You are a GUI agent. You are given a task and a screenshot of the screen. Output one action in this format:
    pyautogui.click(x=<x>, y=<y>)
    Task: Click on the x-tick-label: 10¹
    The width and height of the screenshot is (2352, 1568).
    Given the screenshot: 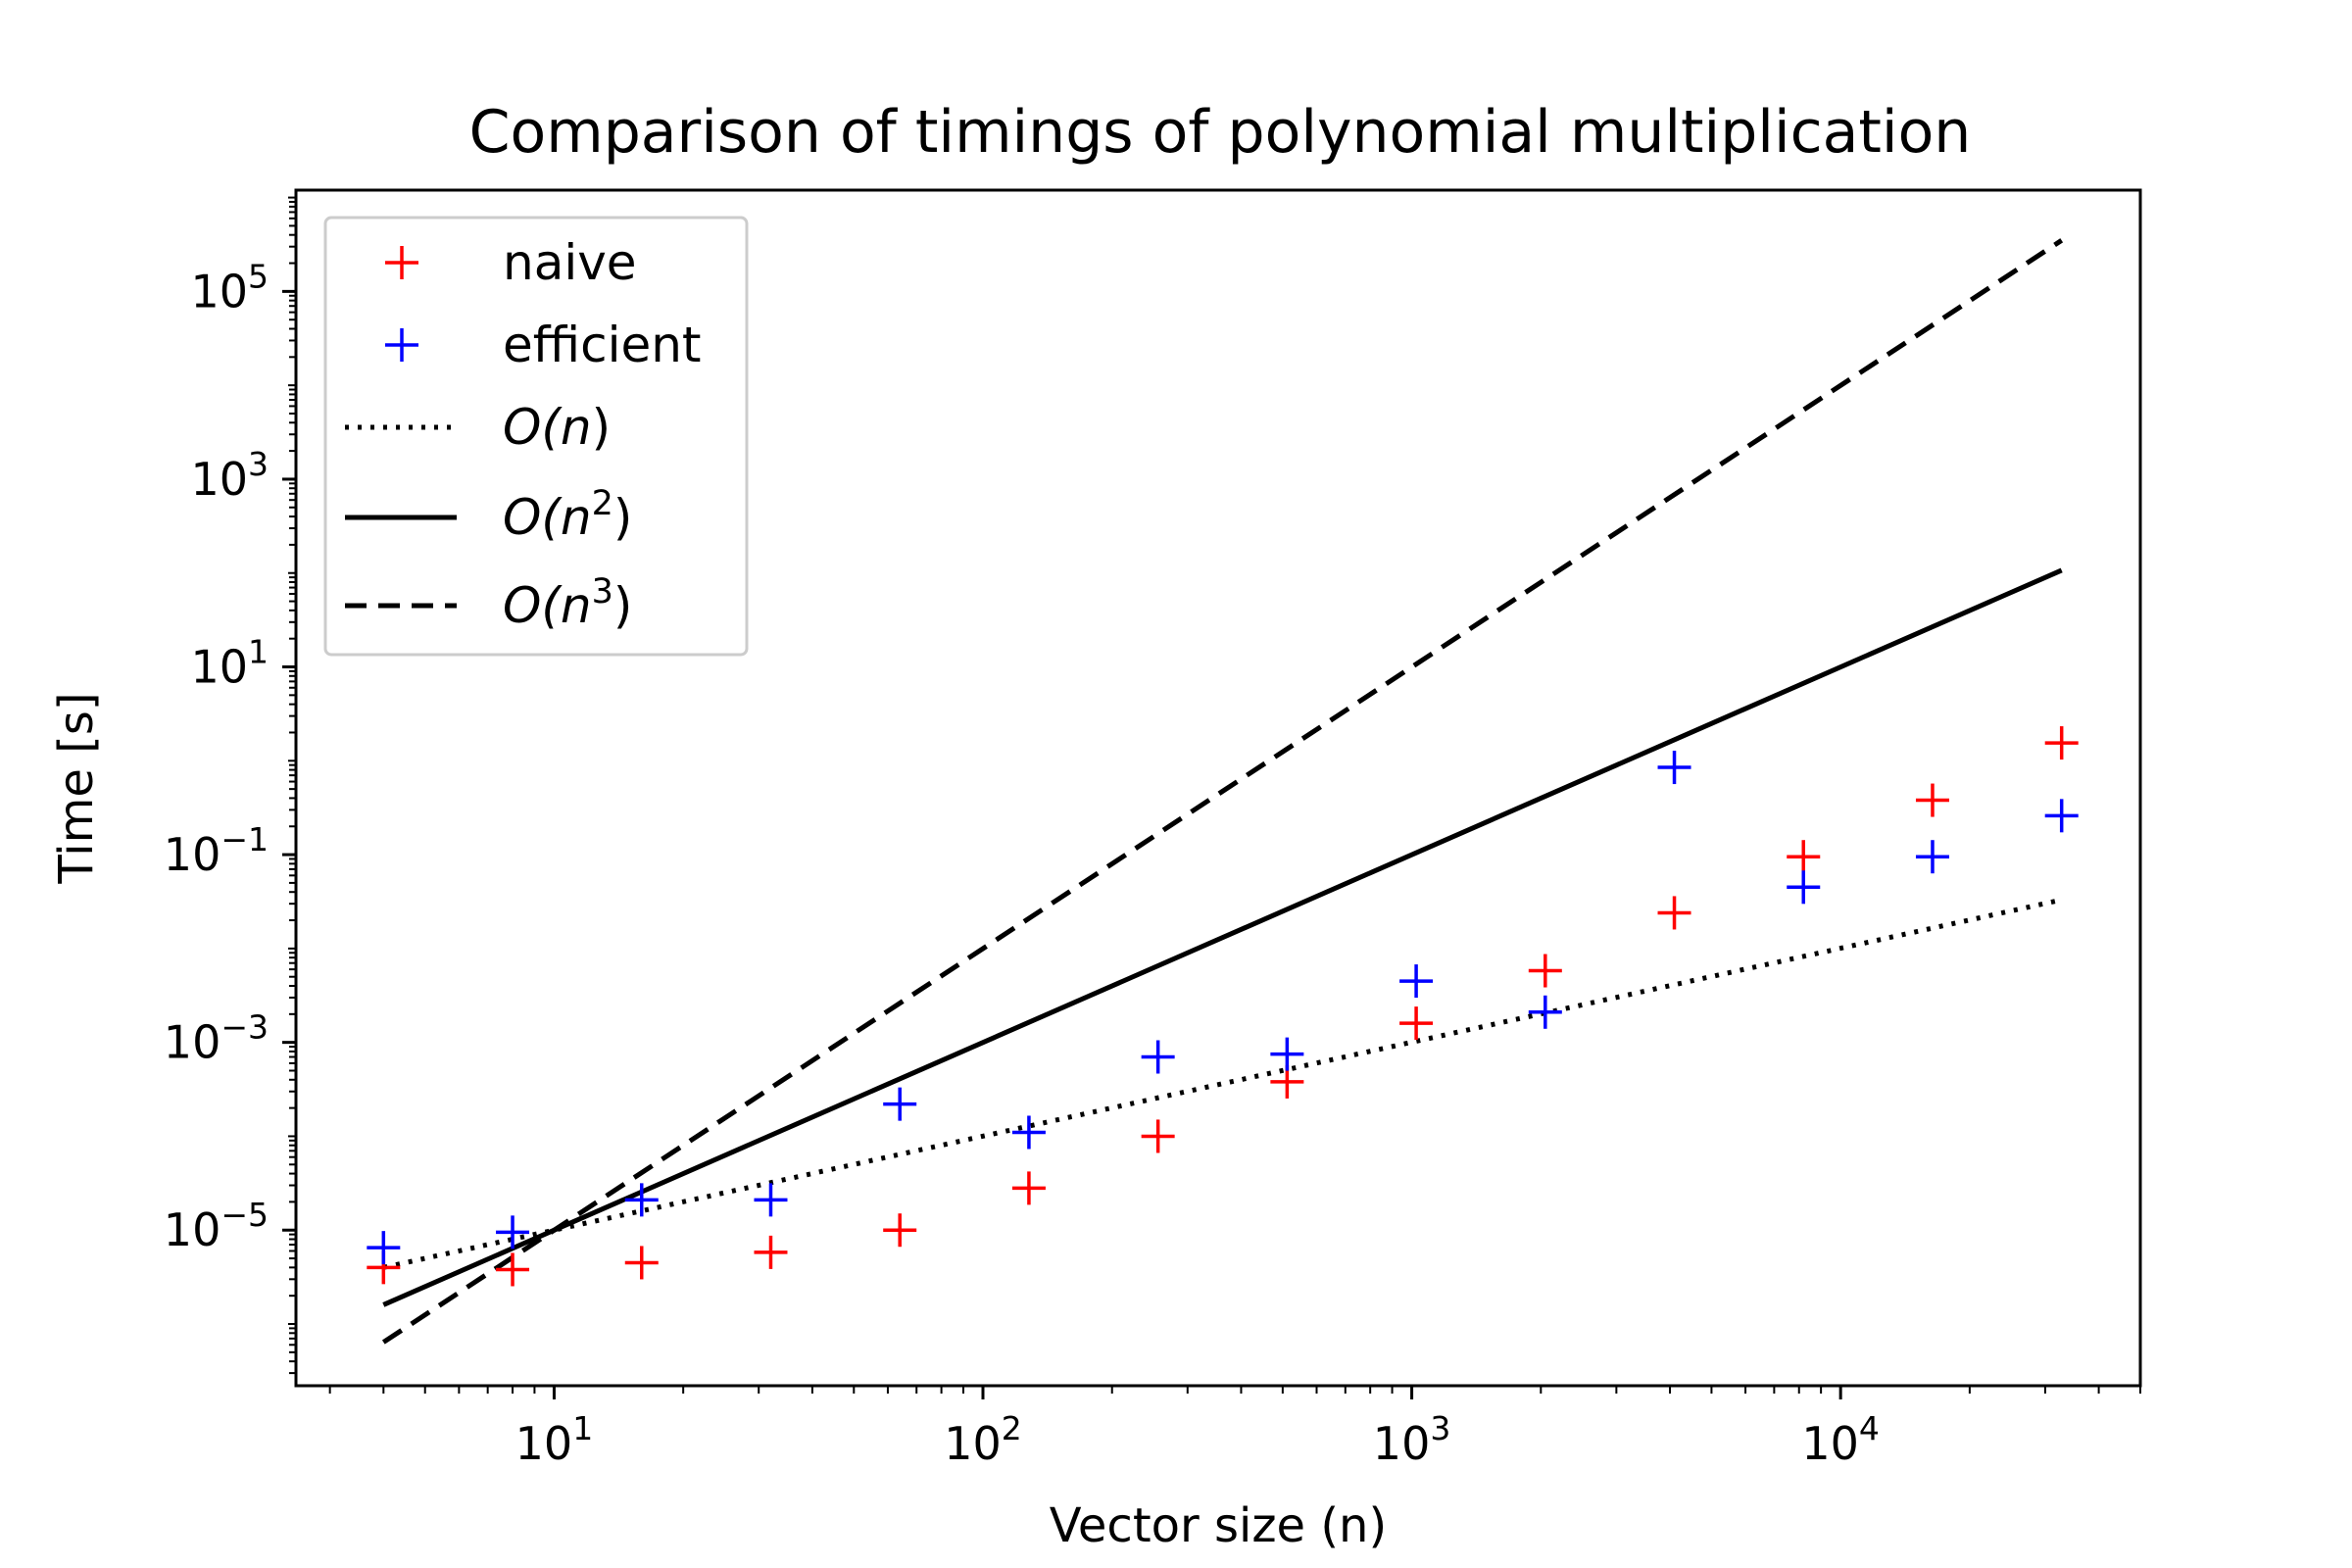 What is the action you would take?
    pyautogui.click(x=554, y=1439)
    